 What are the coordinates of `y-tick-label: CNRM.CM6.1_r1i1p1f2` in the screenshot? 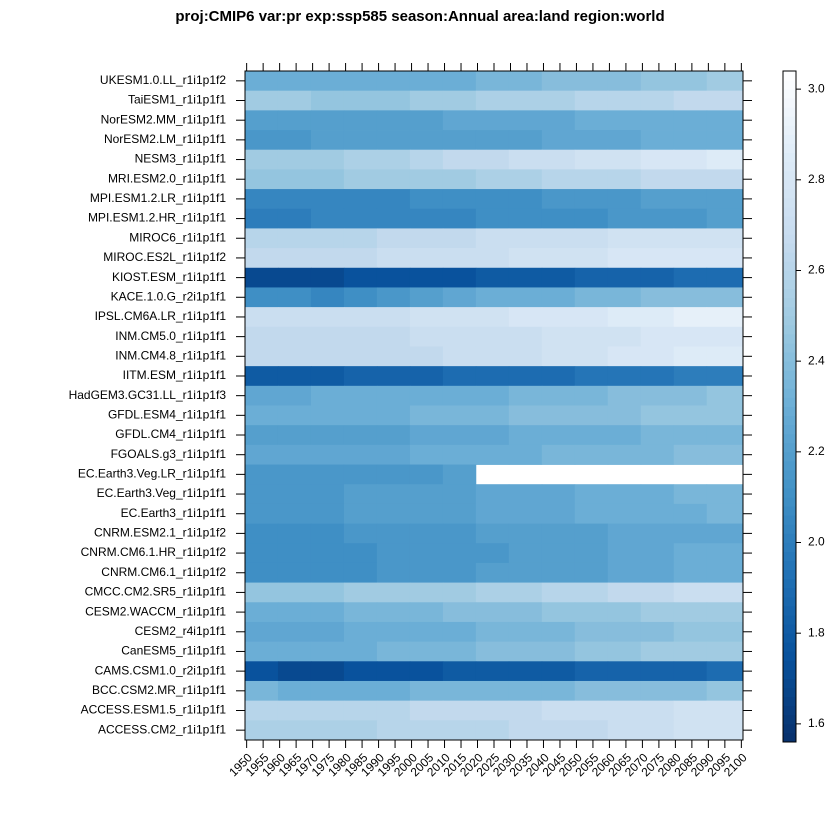 It's located at (163, 572).